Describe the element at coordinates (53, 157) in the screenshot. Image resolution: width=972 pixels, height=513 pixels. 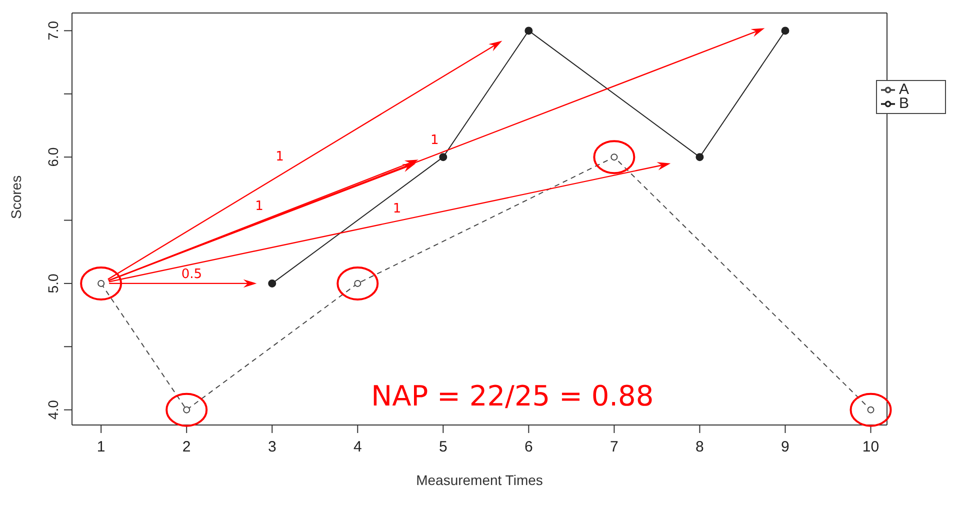
I see `y-tick-label: 6.0` at that location.